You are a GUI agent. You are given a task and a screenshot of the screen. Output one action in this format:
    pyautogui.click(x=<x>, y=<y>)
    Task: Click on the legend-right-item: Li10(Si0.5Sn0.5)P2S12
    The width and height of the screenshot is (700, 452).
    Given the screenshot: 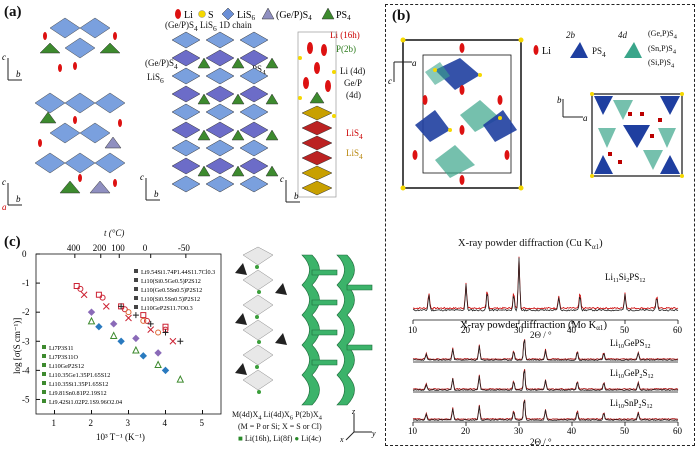 What is the action you would take?
    pyautogui.click(x=170, y=299)
    